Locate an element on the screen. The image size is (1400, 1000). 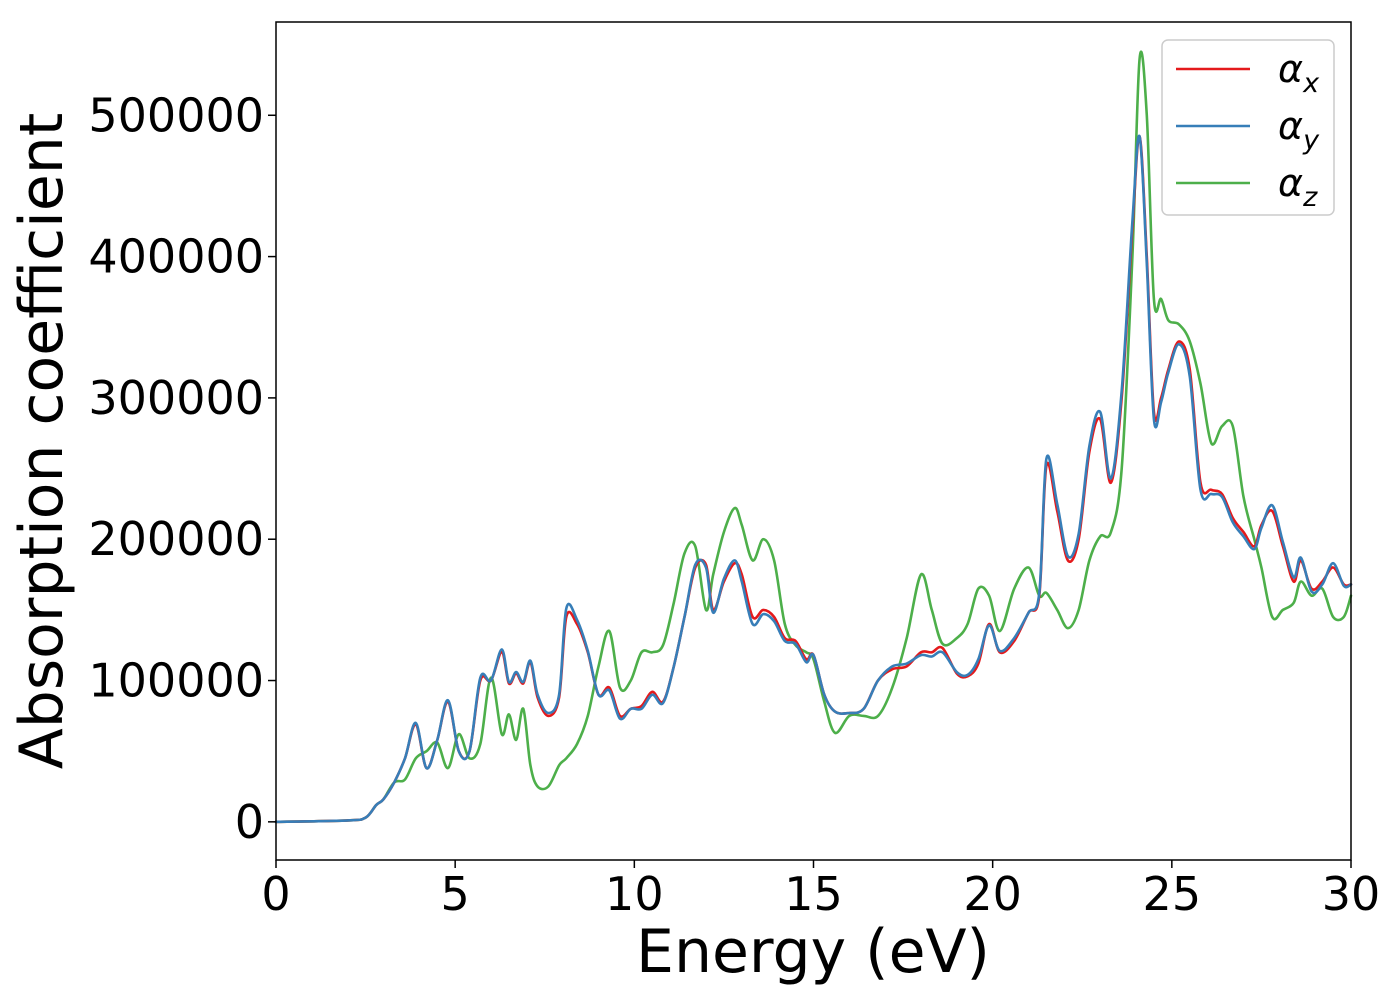
x-axis-ticks: 0 5 10 15 20 25 30 is located at coordinates (820, 890).